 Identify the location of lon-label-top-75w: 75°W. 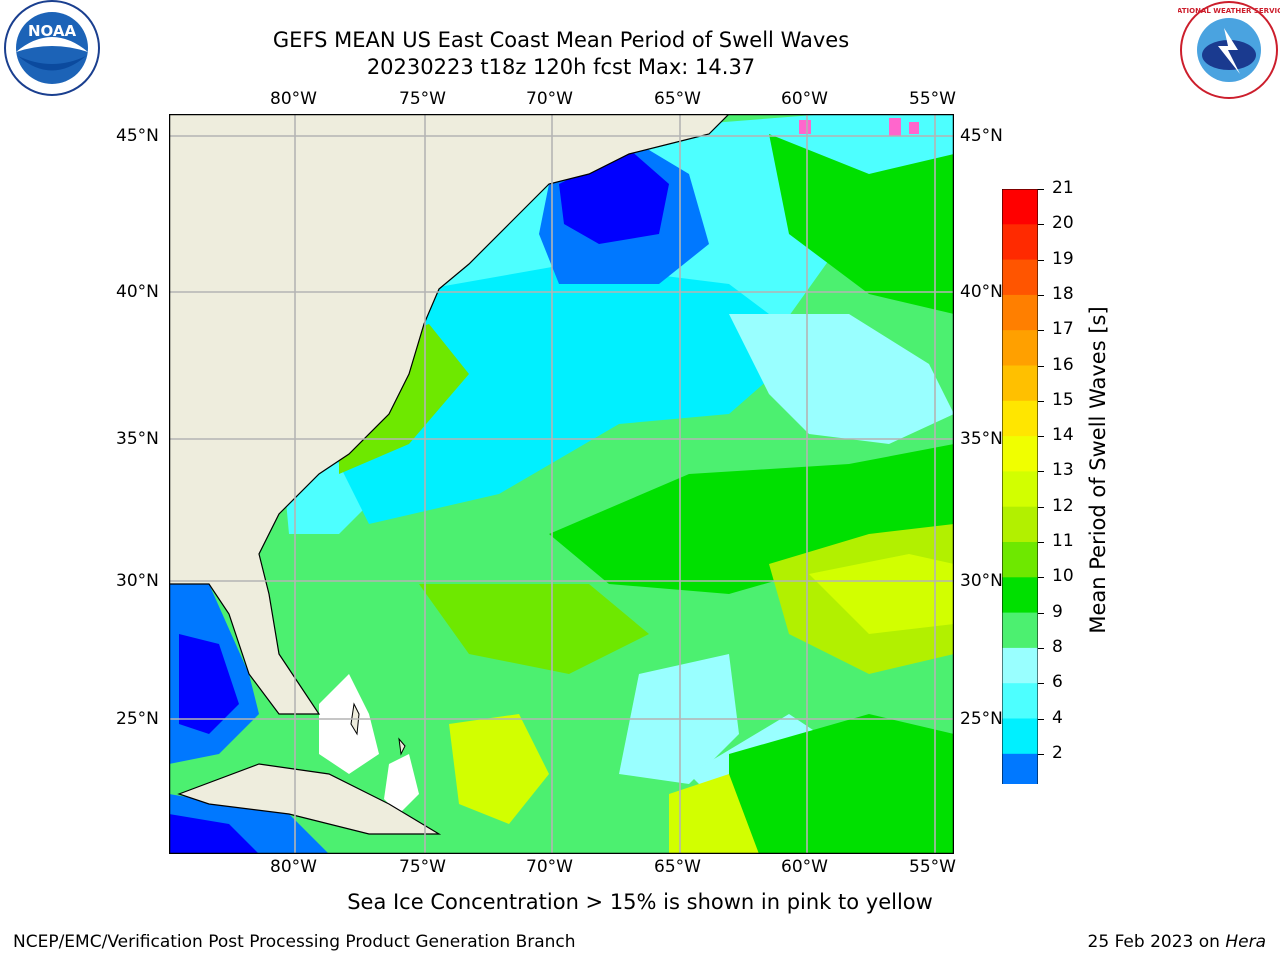
(422, 99).